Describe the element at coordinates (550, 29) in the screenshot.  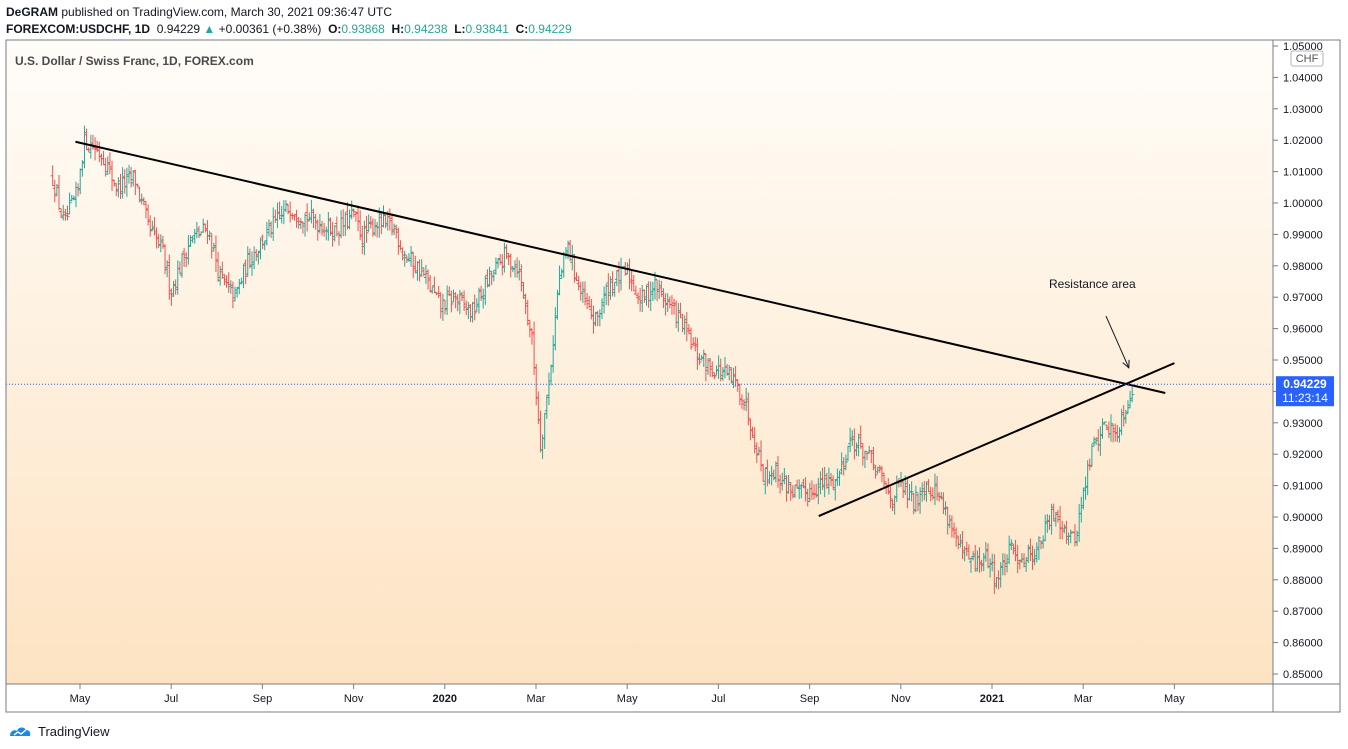
I see `close-value: 0.94229` at that location.